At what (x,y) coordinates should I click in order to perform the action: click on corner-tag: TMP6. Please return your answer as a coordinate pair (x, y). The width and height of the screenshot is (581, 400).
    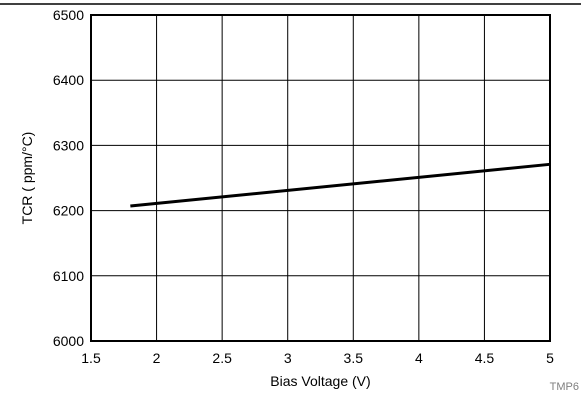
    Looking at the image, I should click on (564, 387).